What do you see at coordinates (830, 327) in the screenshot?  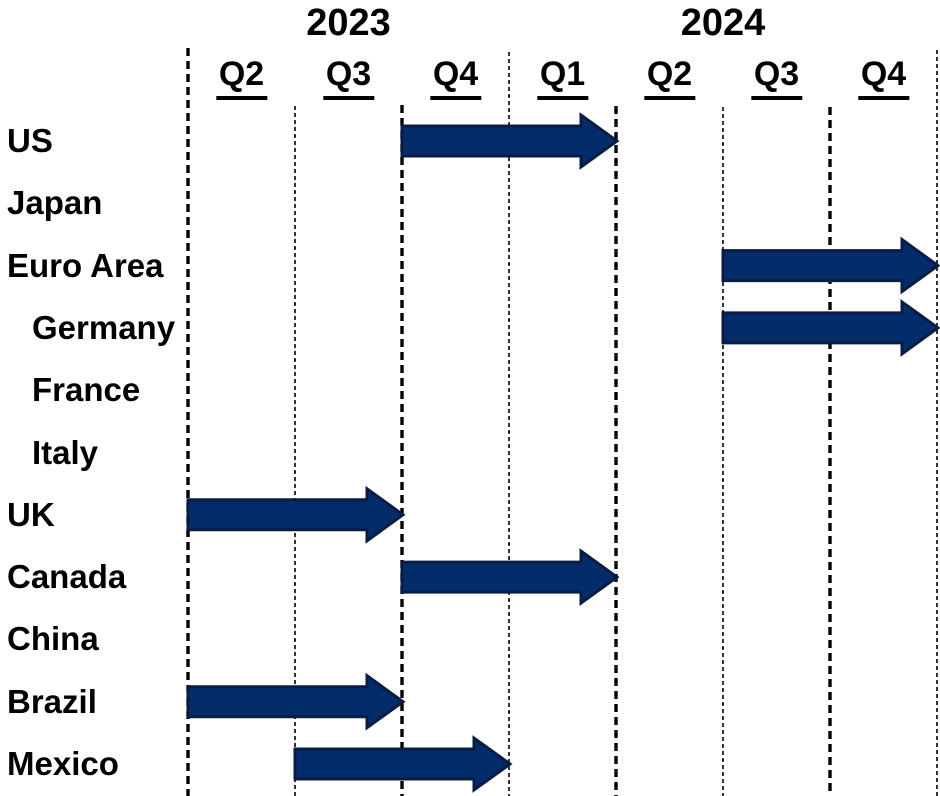 I see `timeline-arrow-germany` at bounding box center [830, 327].